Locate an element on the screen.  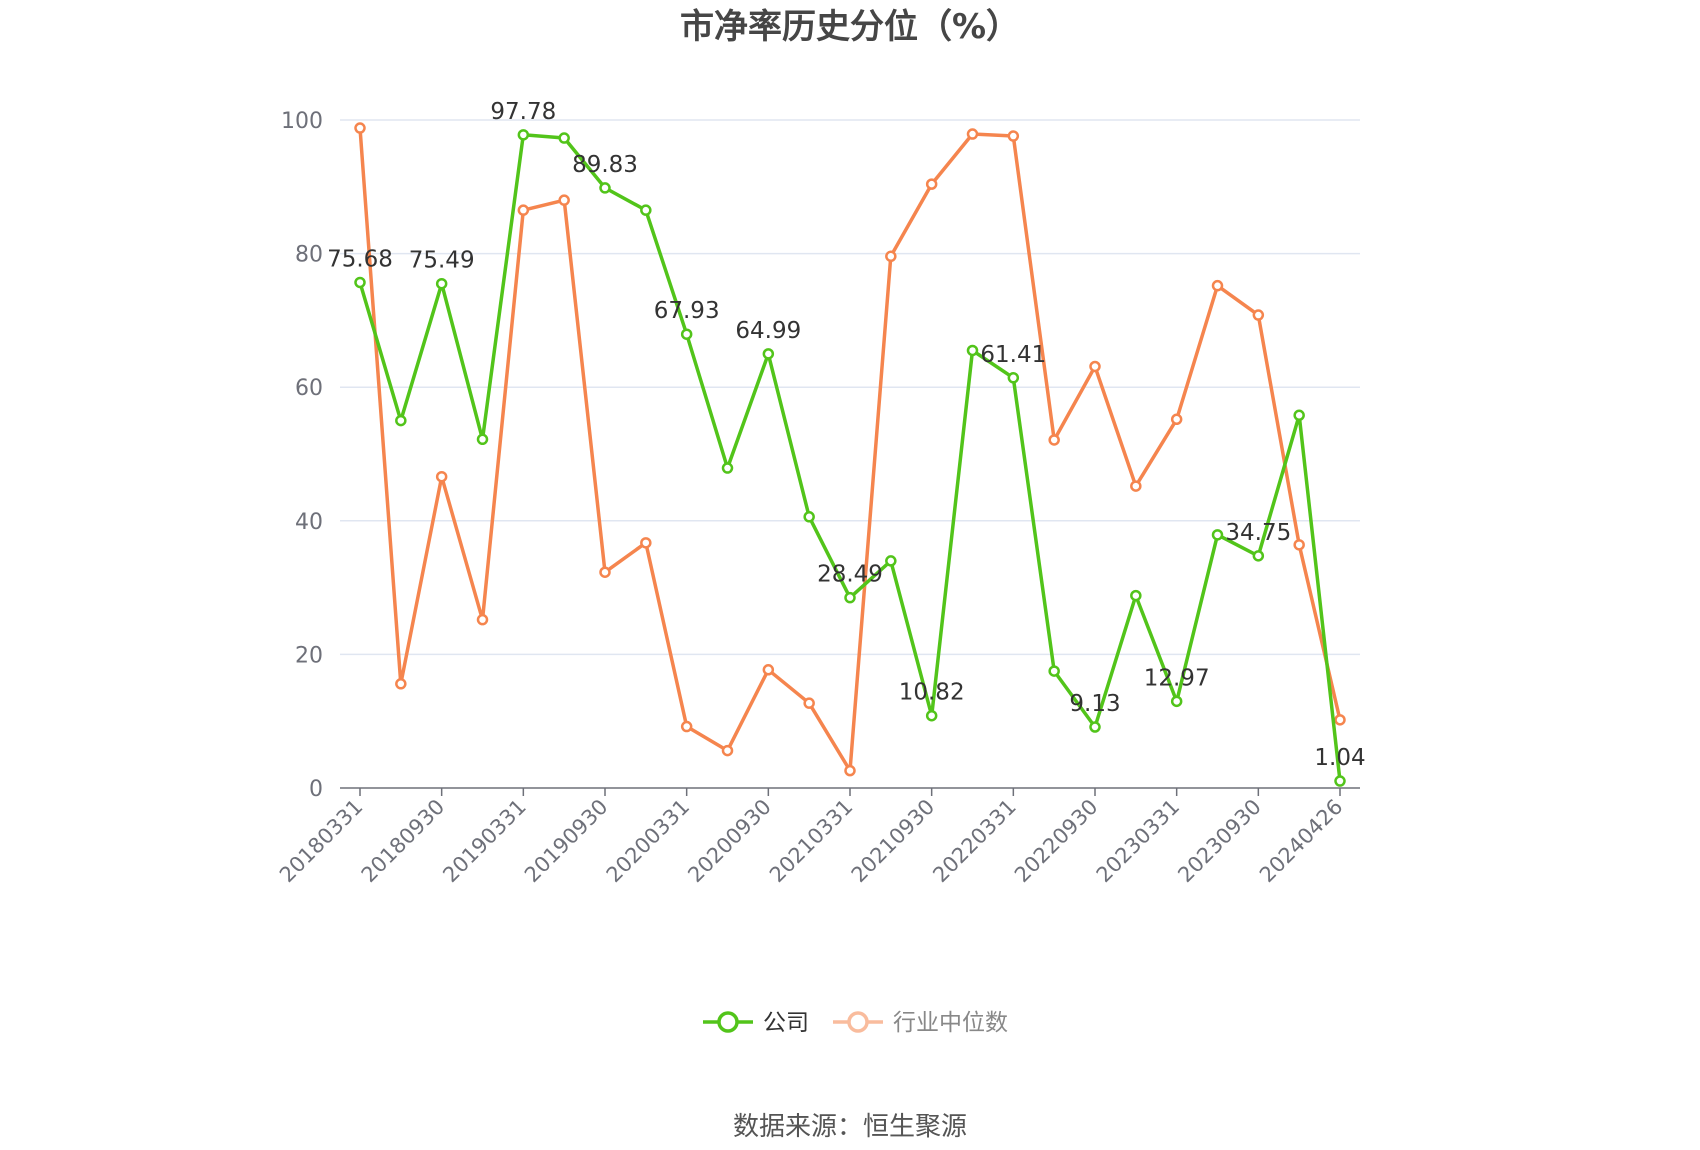
y-tick-label: 60 is located at coordinates (309, 388).